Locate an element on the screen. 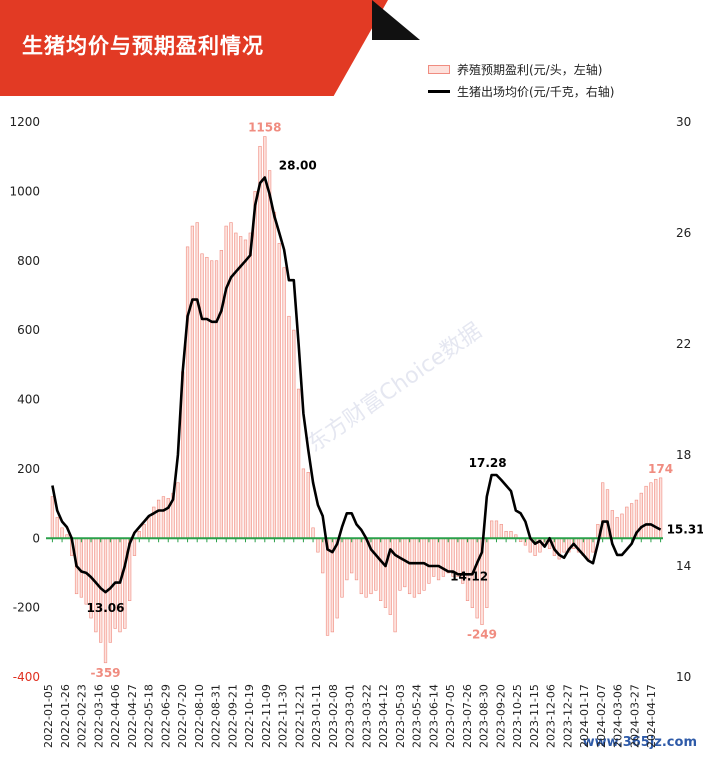 Image resolution: width=703 pixels, height=760 pixels. legend-item-line: 生猪出场均价(元/千克，右轴) is located at coordinates (521, 91).